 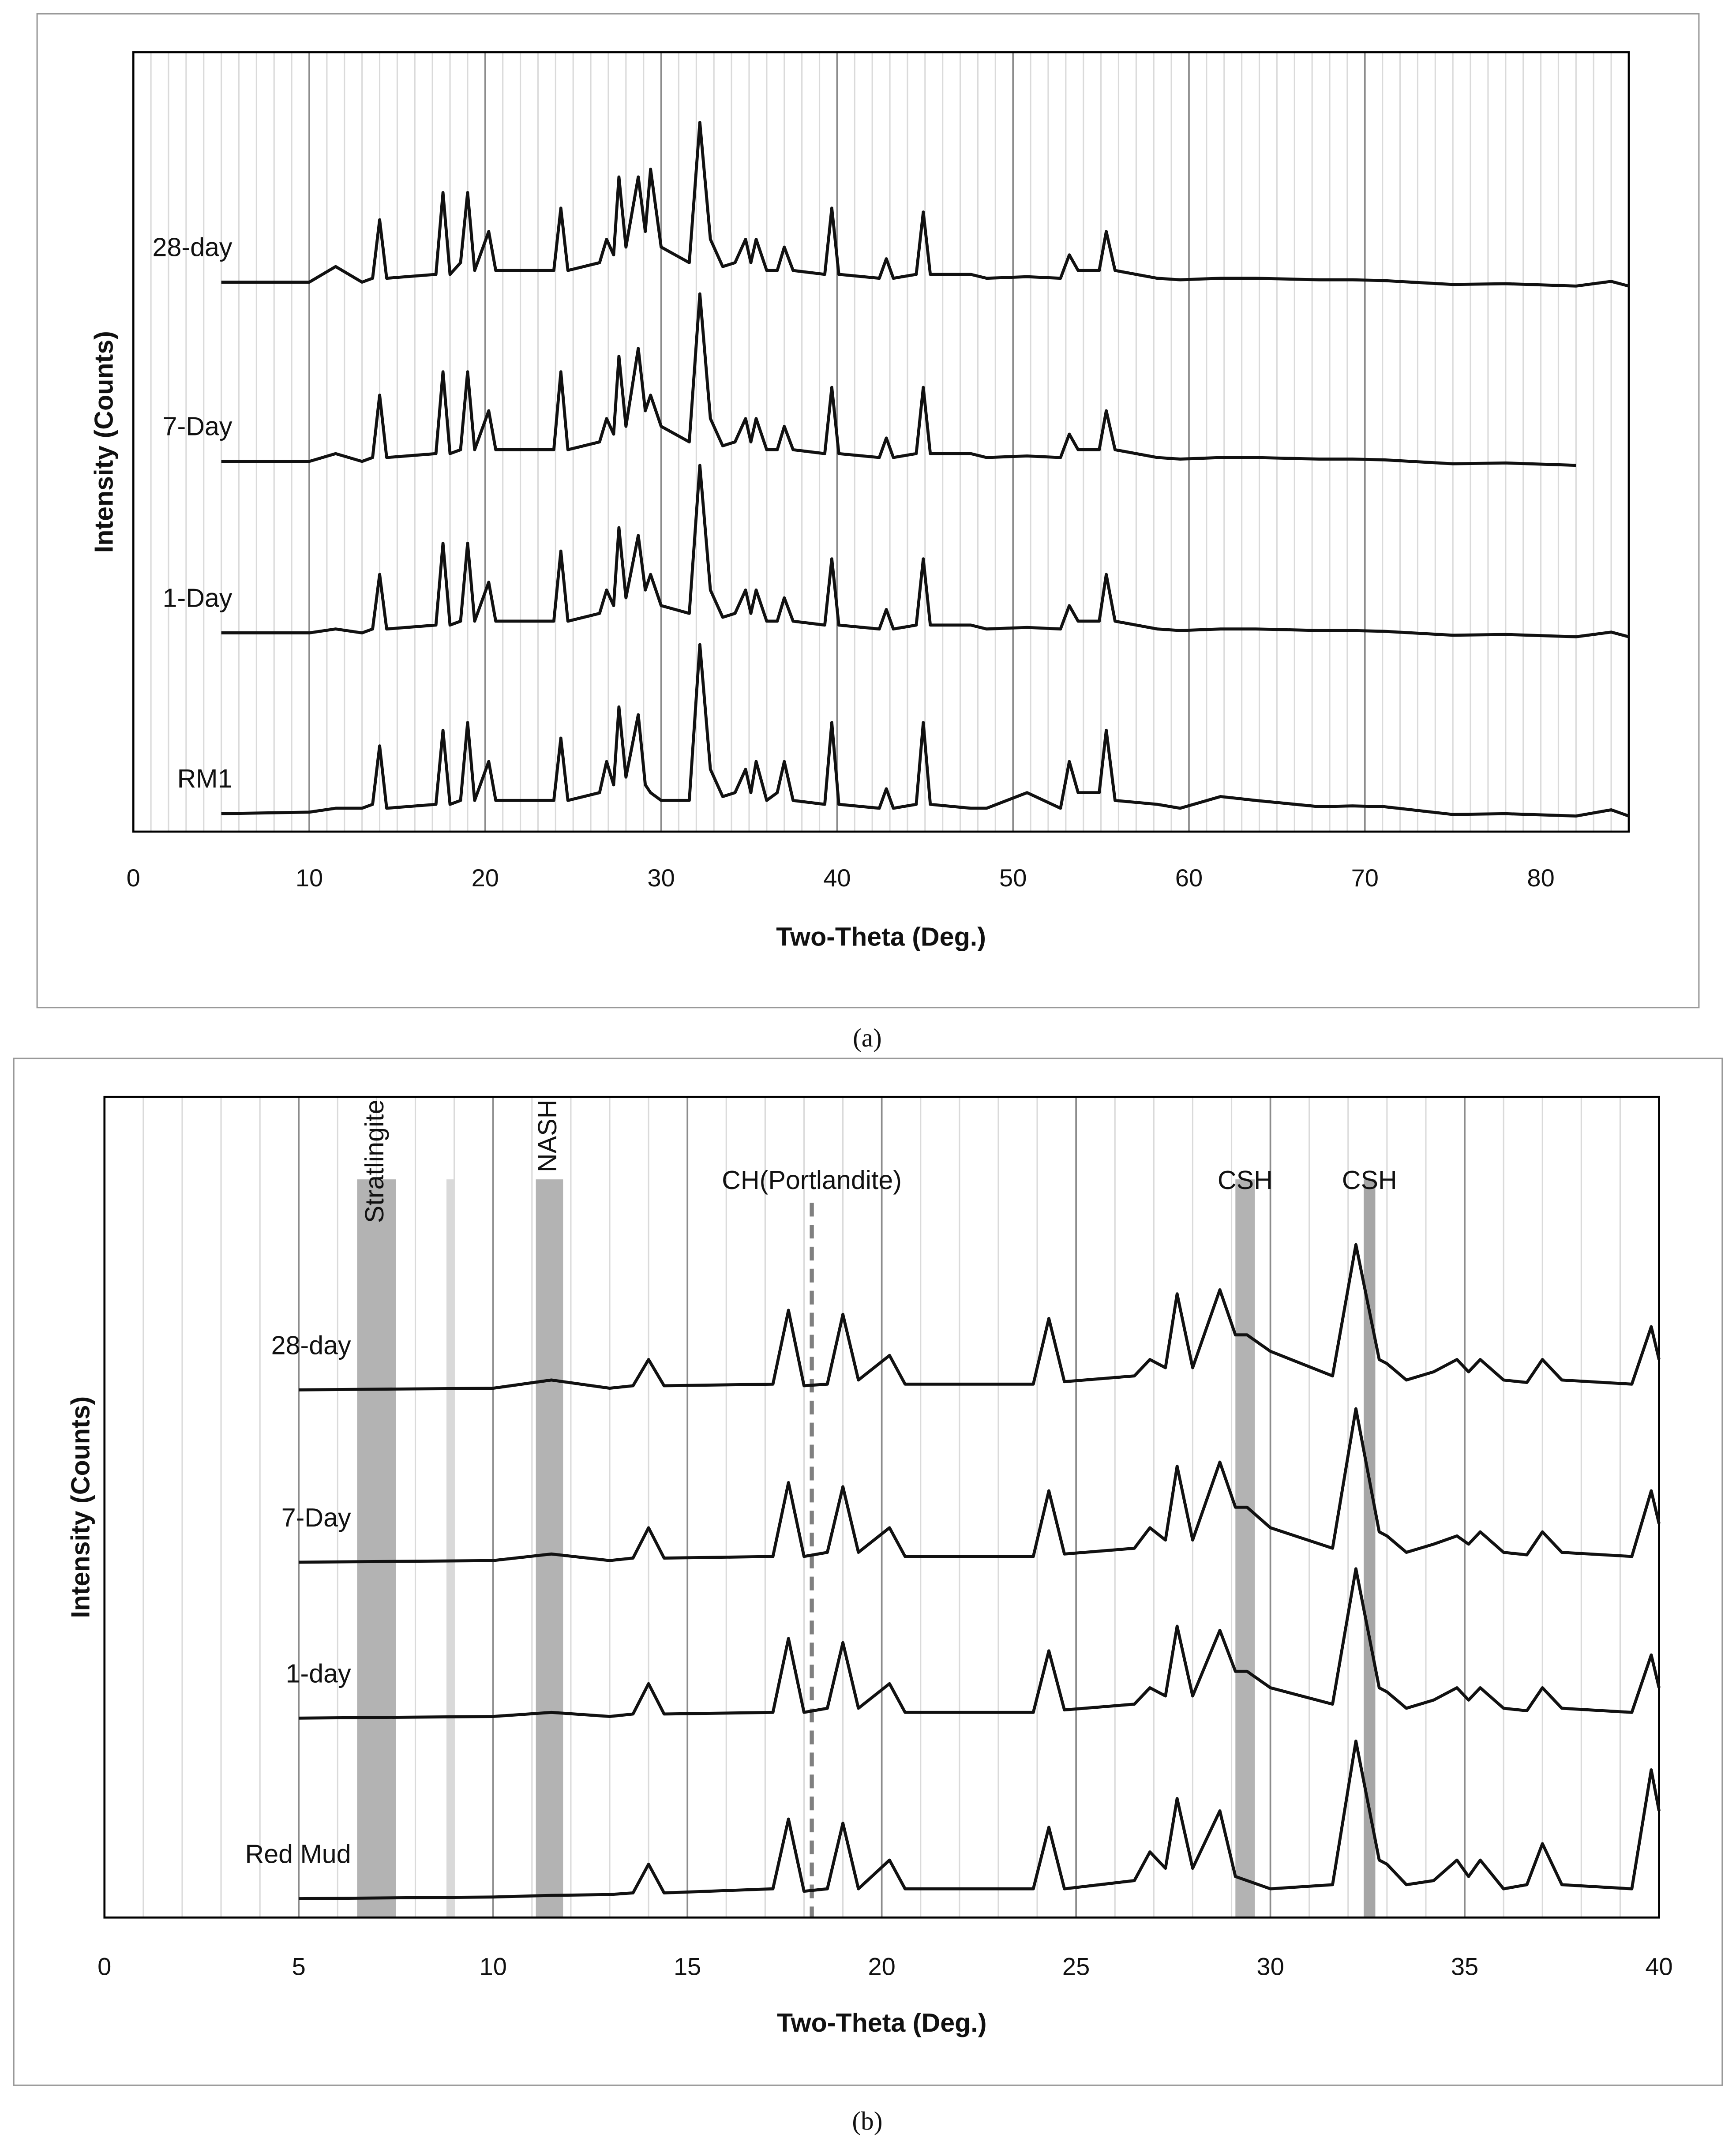 What do you see at coordinates (298, 1854) in the screenshot?
I see `series-label: Red Mud` at bounding box center [298, 1854].